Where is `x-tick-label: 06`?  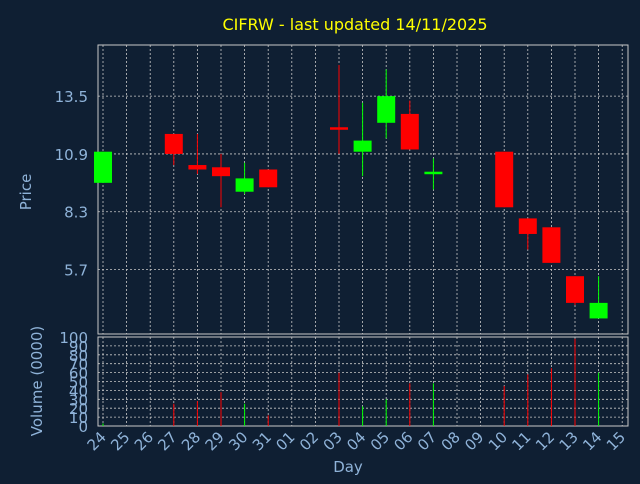 x-tick-label: 06 is located at coordinates (403, 441).